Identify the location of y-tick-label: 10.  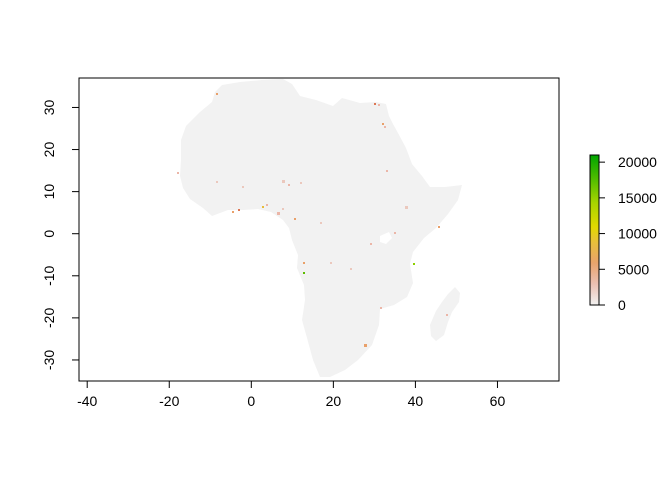
(49, 192).